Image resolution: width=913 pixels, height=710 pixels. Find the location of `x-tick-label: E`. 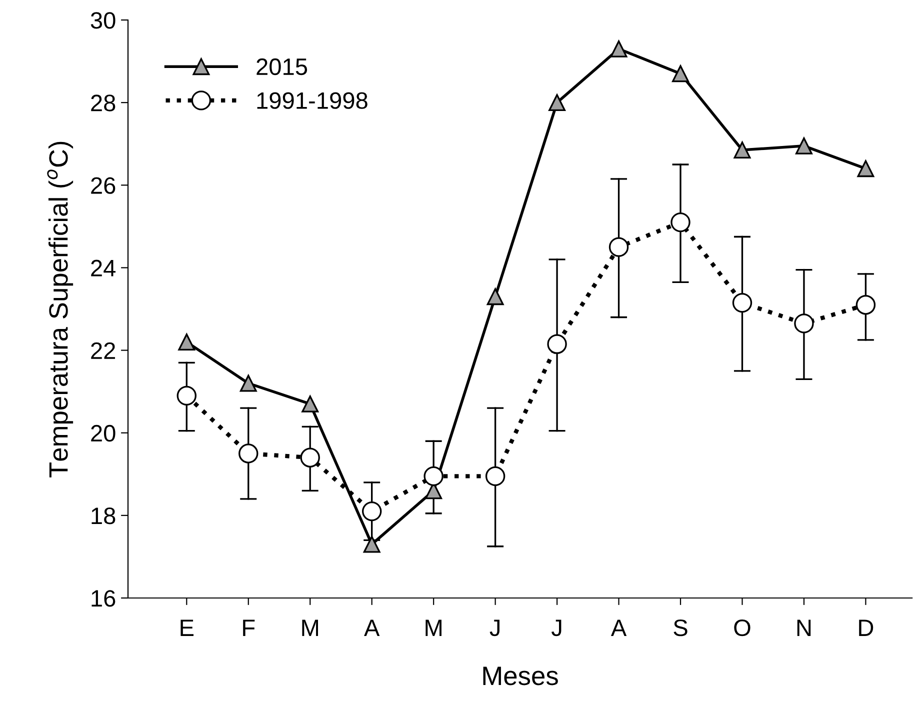

x-tick-label: E is located at coordinates (187, 628).